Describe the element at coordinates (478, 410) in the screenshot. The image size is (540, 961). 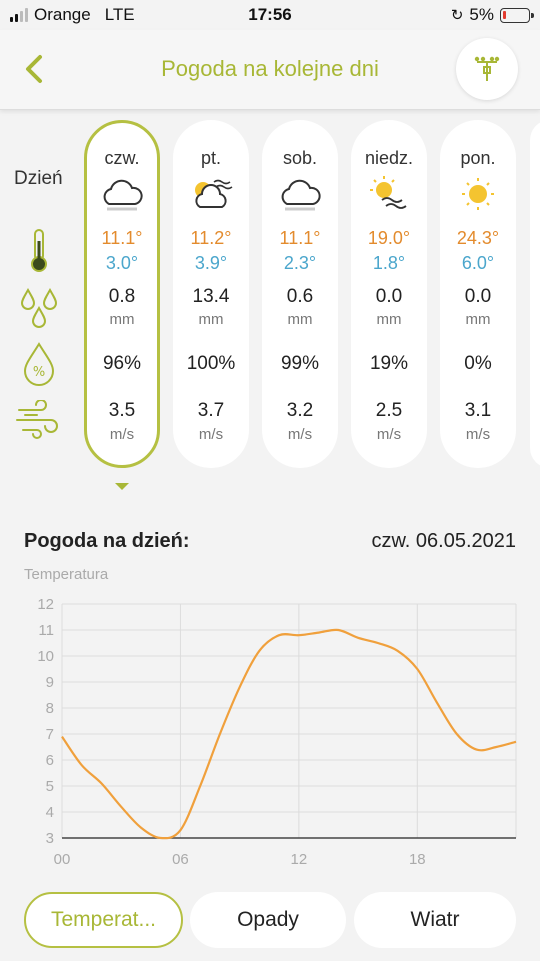
I see `wind-value: 3.1` at that location.